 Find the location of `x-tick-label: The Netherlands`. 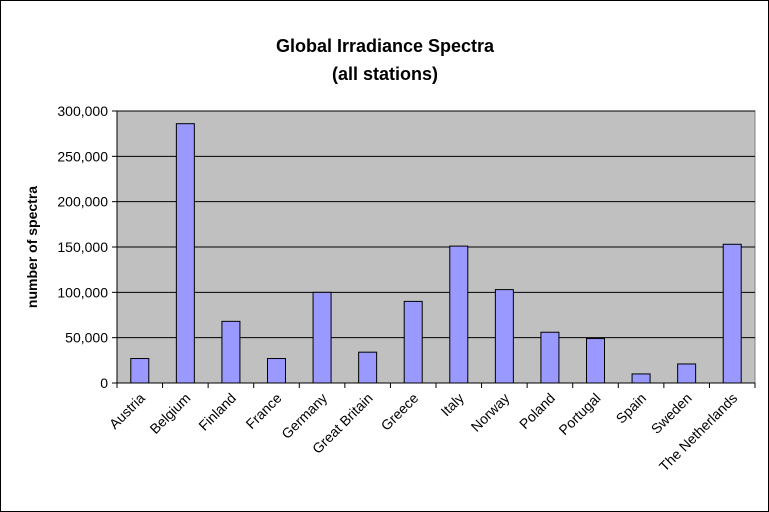

x-tick-label: The Netherlands is located at coordinates (698, 432).